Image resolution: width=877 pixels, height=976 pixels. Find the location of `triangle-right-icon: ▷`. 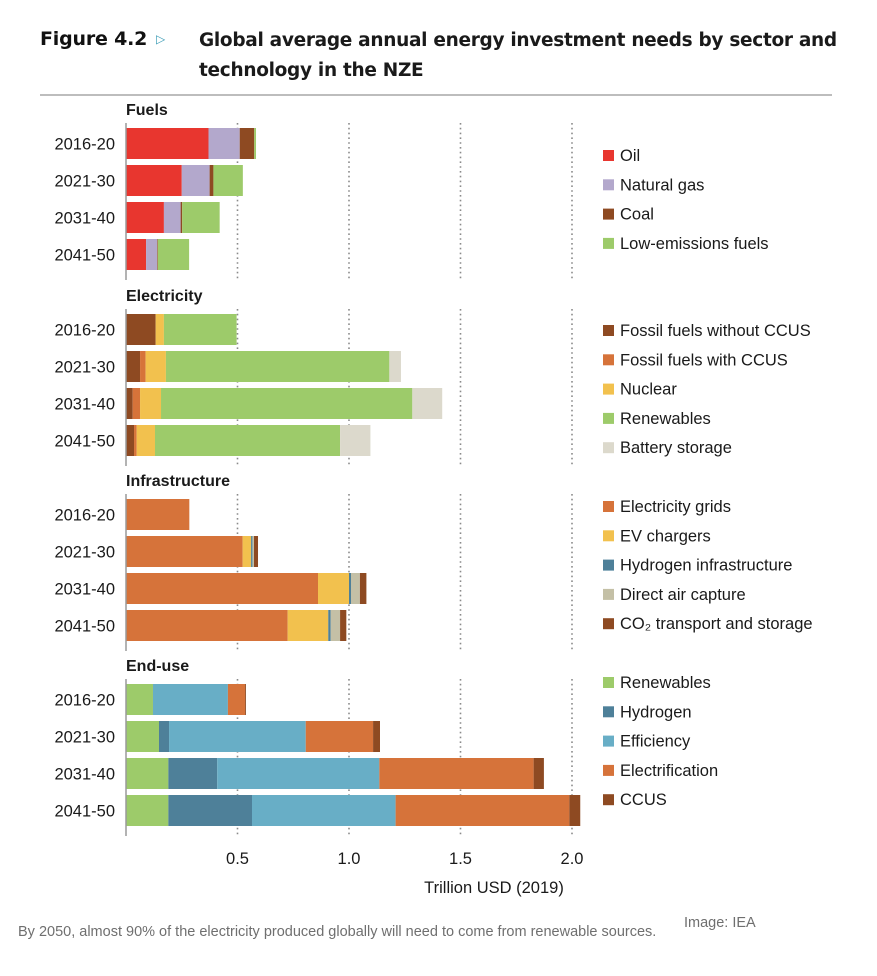

triangle-right-icon: ▷ is located at coordinates (161, 39).